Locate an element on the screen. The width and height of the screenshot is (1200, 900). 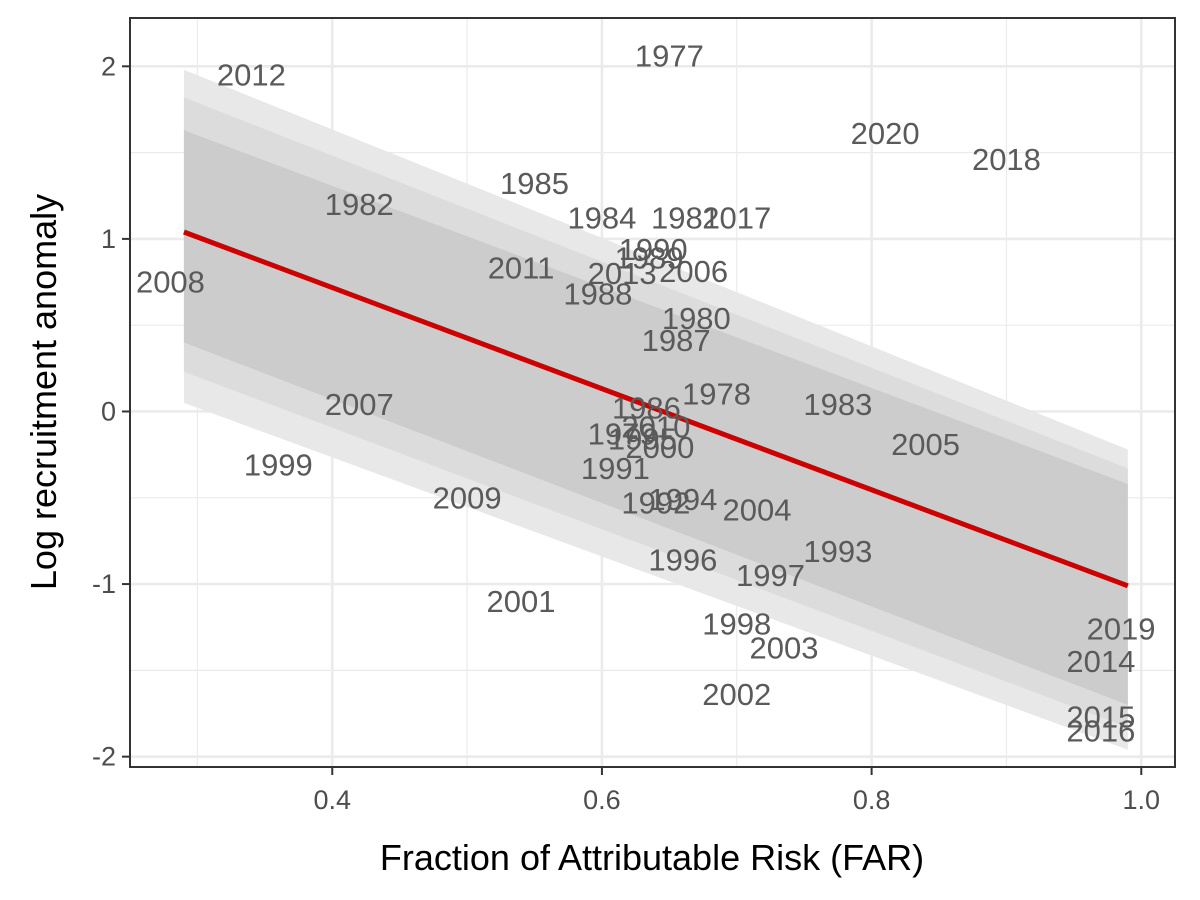
point-label-2019: 2019 is located at coordinates (1121, 628).